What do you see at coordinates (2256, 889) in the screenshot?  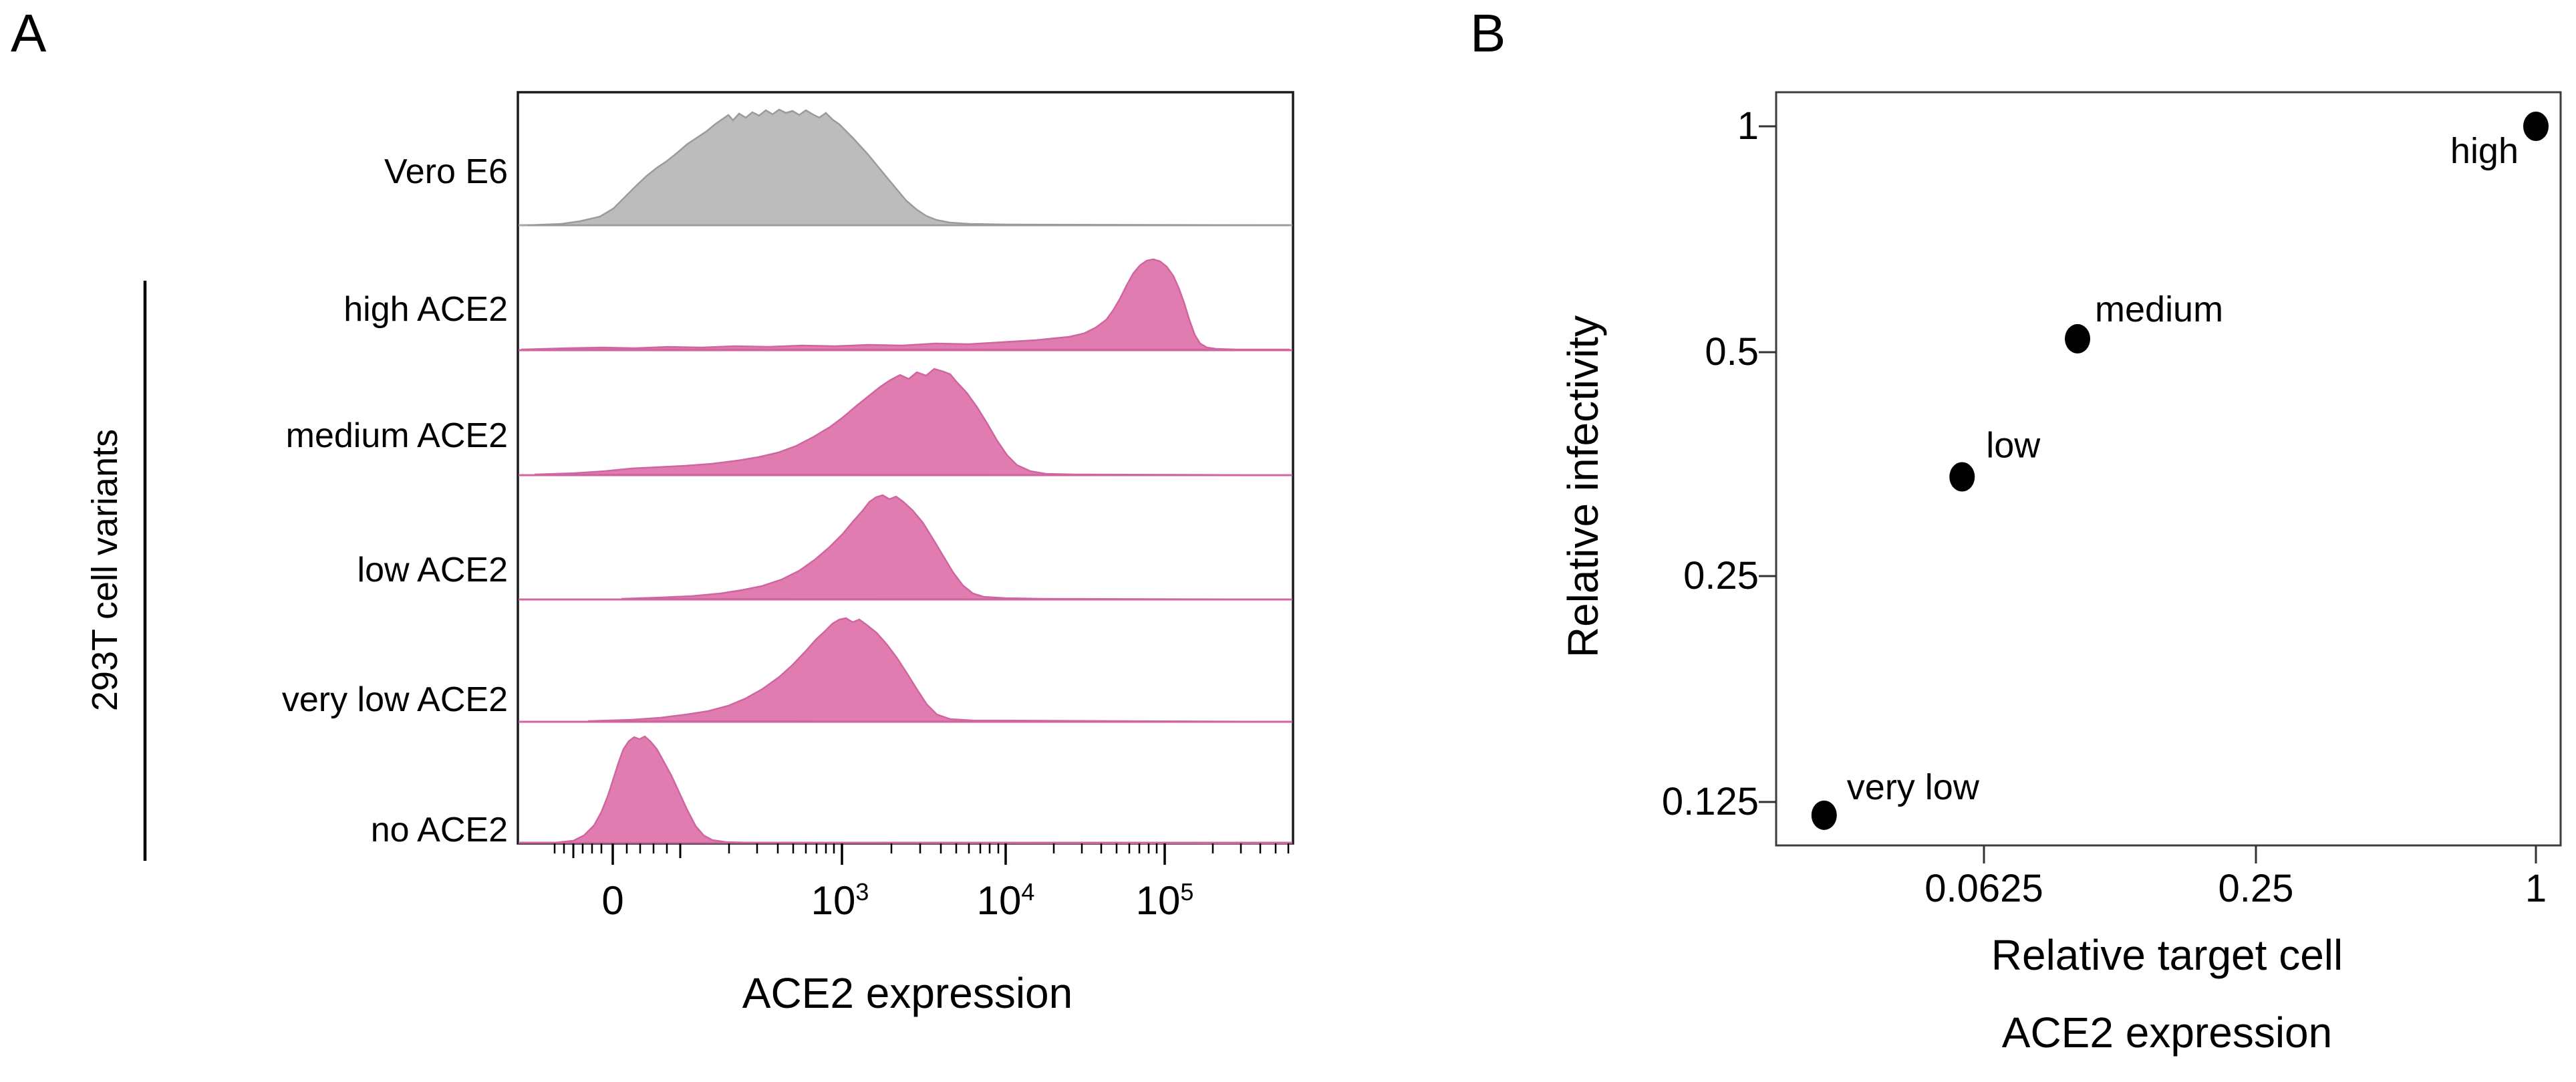 I see `panel-b-xtick-0p25: 0.25` at bounding box center [2256, 889].